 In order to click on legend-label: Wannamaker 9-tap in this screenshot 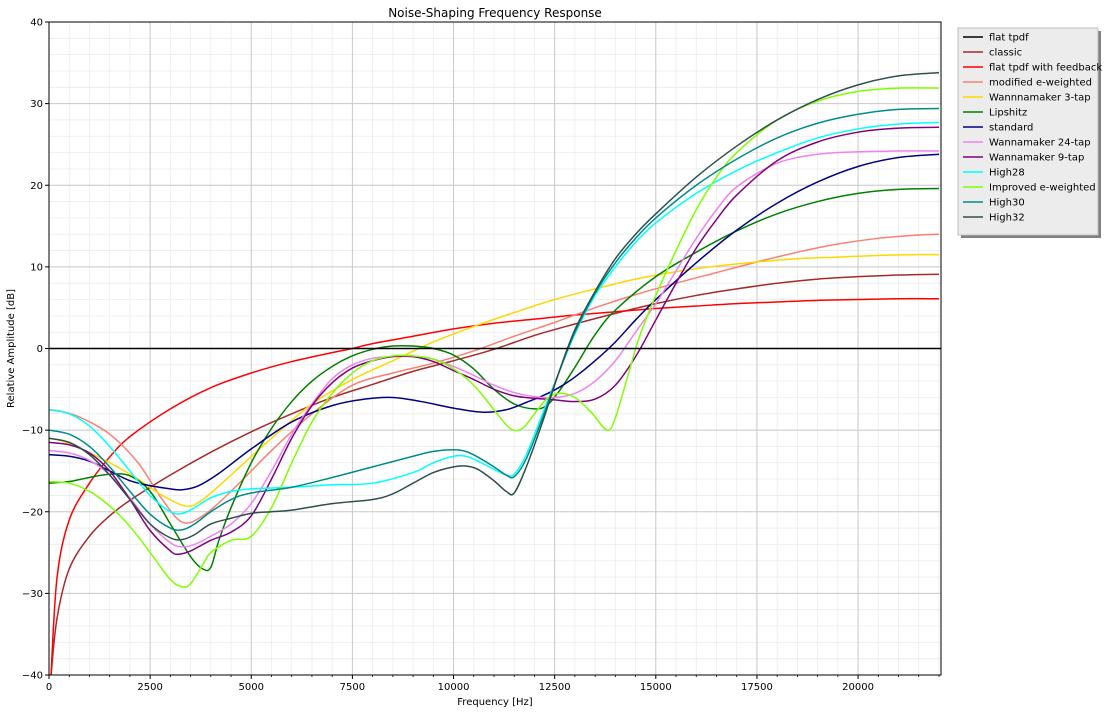, I will do `click(1036, 158)`.